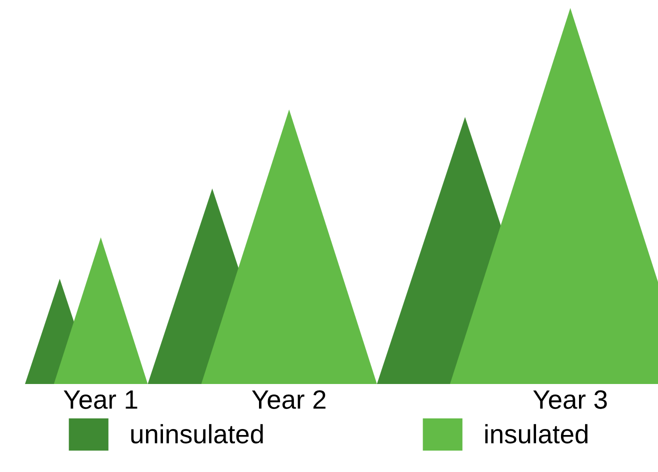  What do you see at coordinates (570, 399) in the screenshot?
I see `x-tick-label: Year 3` at bounding box center [570, 399].